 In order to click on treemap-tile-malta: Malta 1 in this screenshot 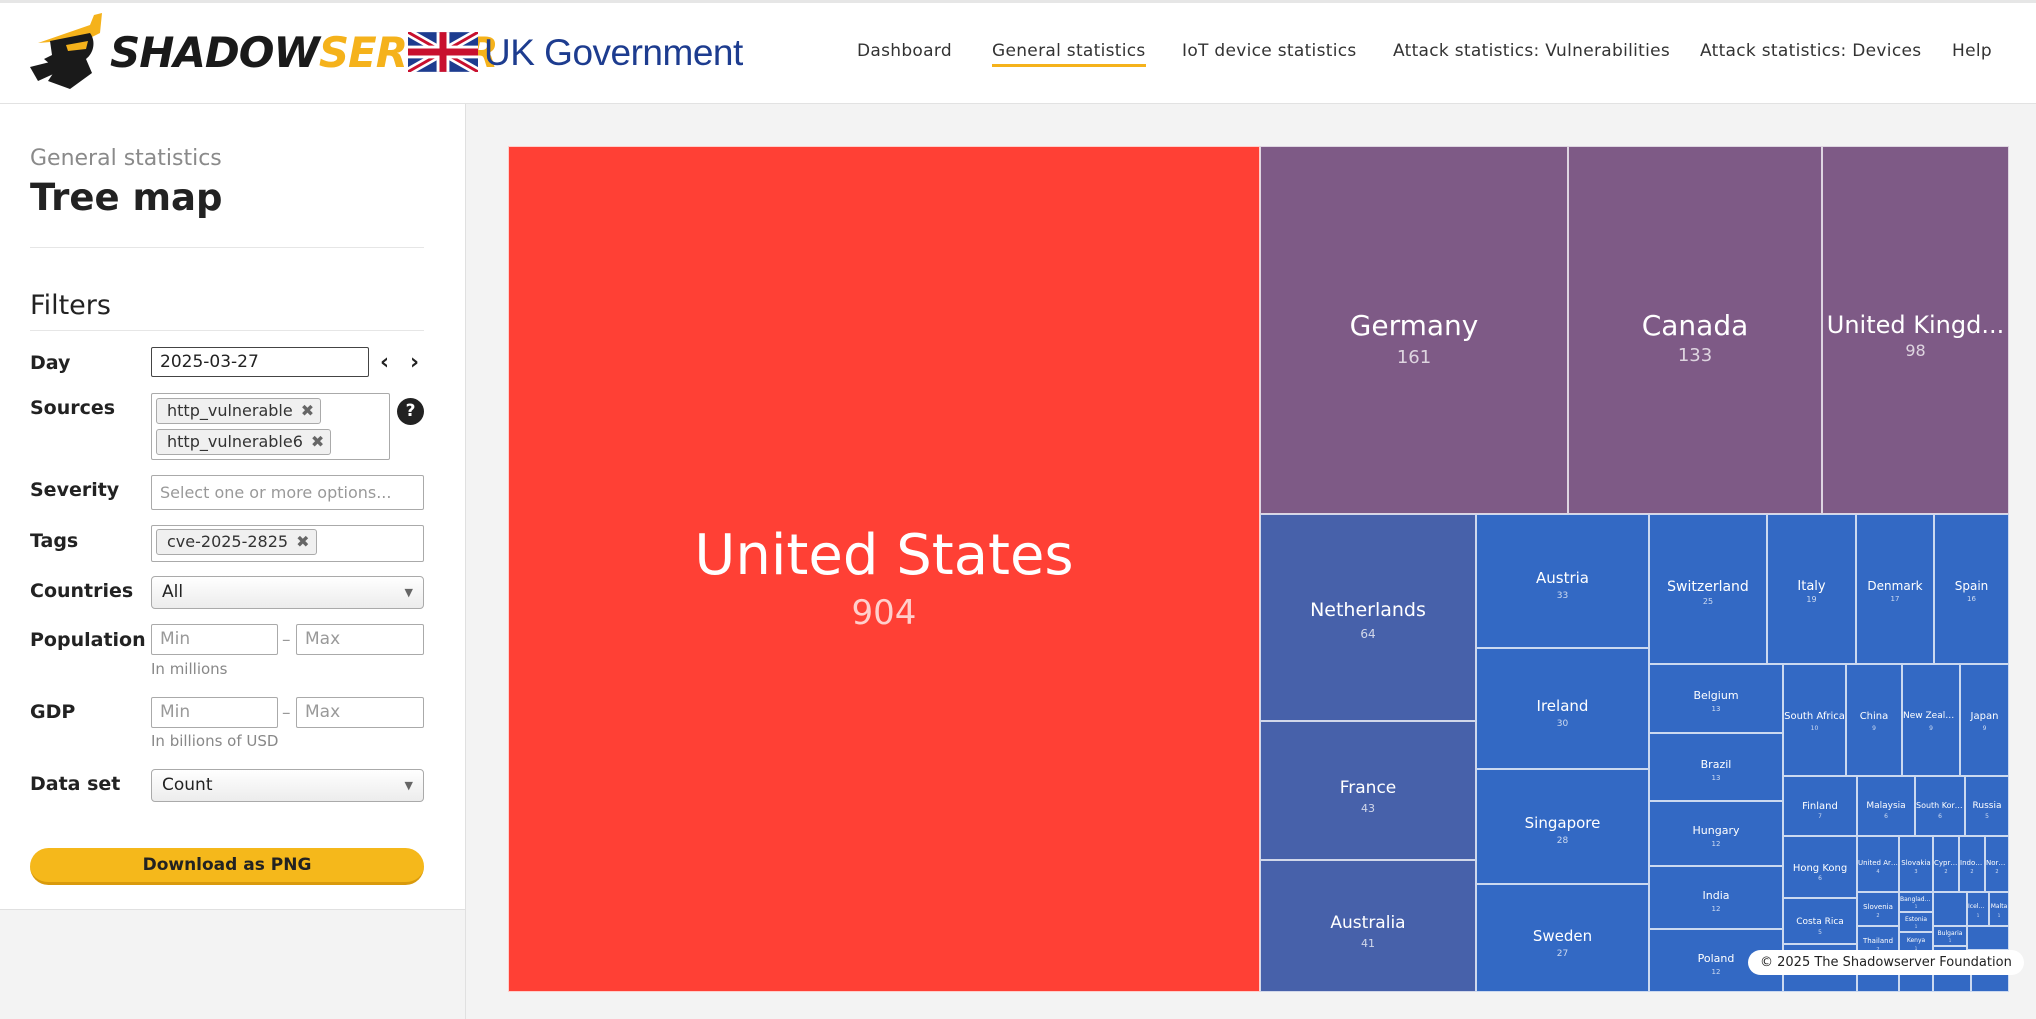, I will do `click(1999, 909)`.